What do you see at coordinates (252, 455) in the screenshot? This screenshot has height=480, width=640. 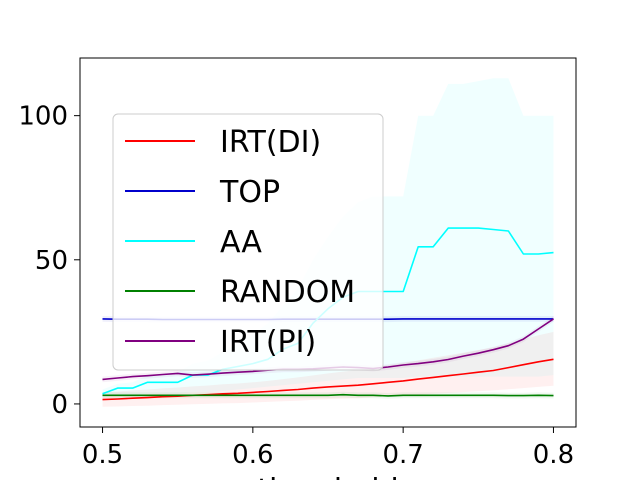 I see `x-tick-label: 0.6` at bounding box center [252, 455].